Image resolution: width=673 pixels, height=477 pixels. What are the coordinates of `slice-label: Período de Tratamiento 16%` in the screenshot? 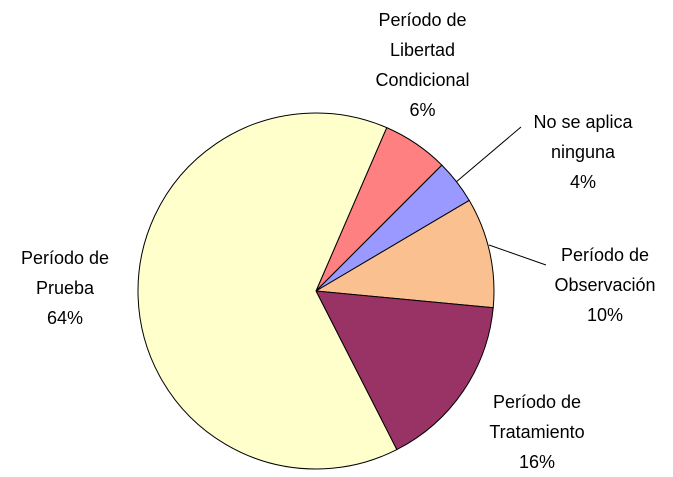 It's located at (537, 432).